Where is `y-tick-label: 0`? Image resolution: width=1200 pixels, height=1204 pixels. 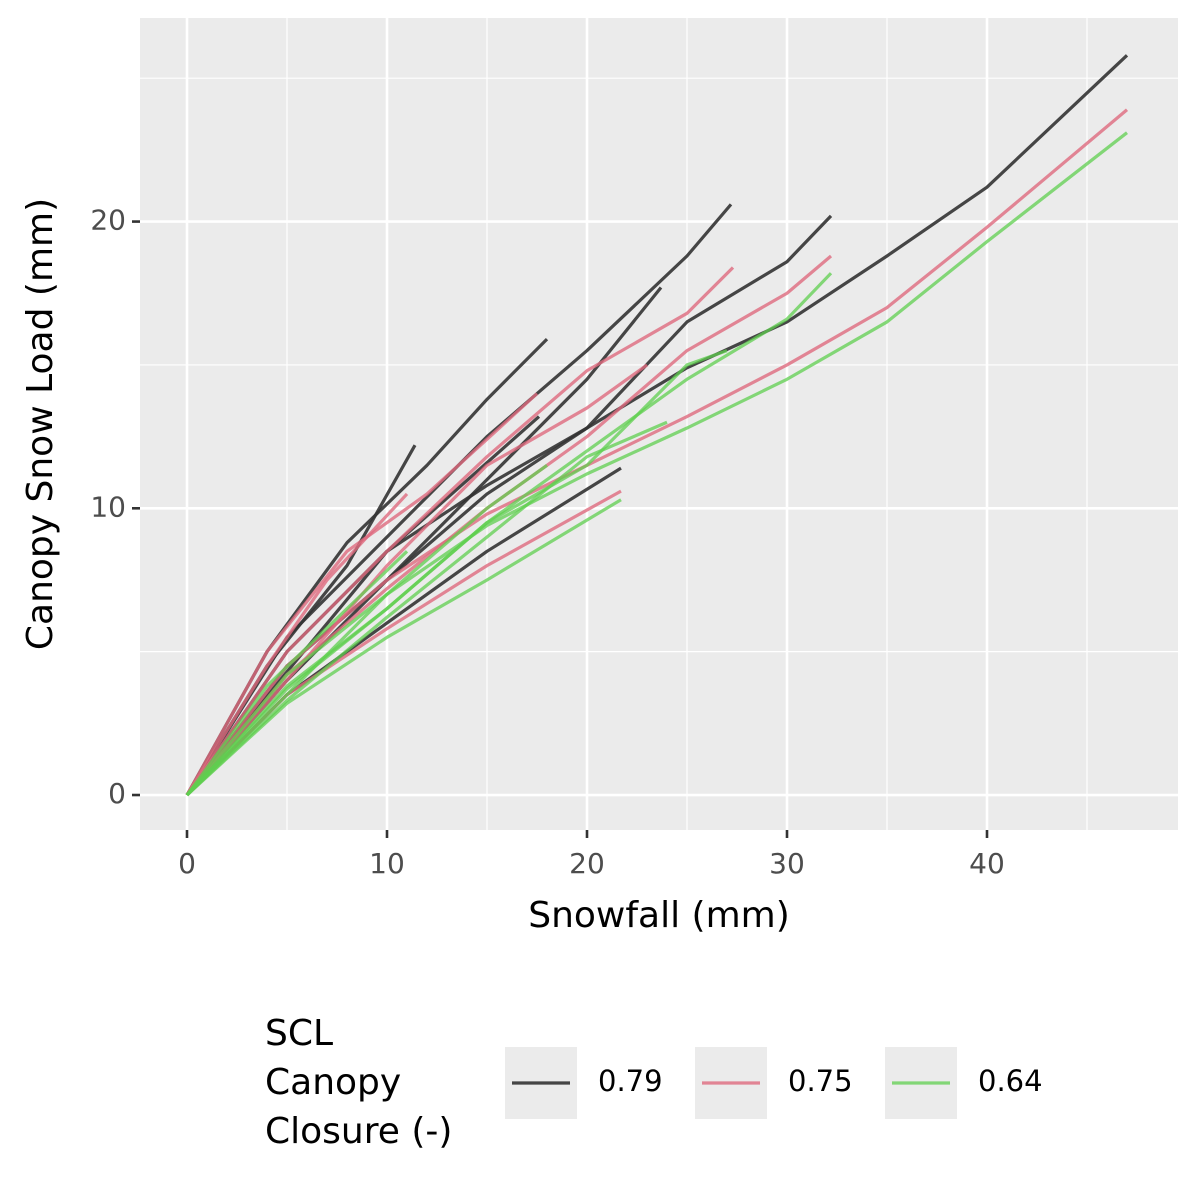 y-tick-label: 0 is located at coordinates (117, 793).